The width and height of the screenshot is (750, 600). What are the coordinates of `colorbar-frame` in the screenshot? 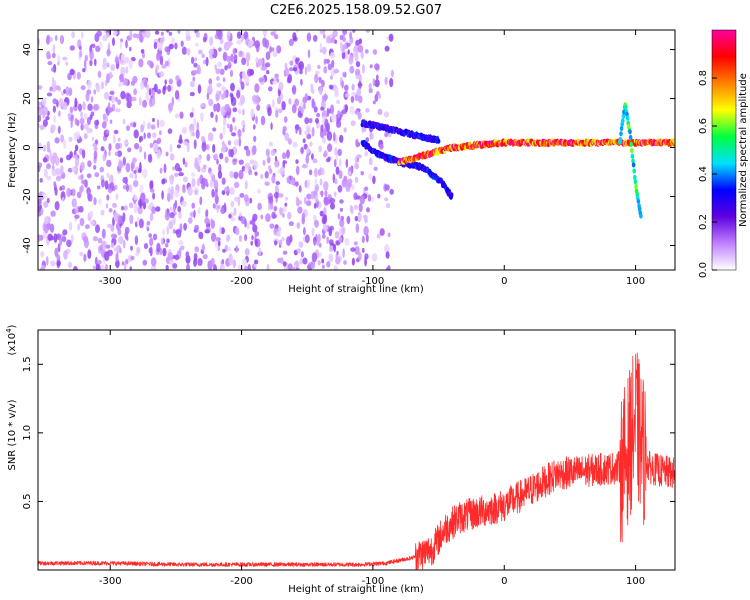 It's located at (724, 150).